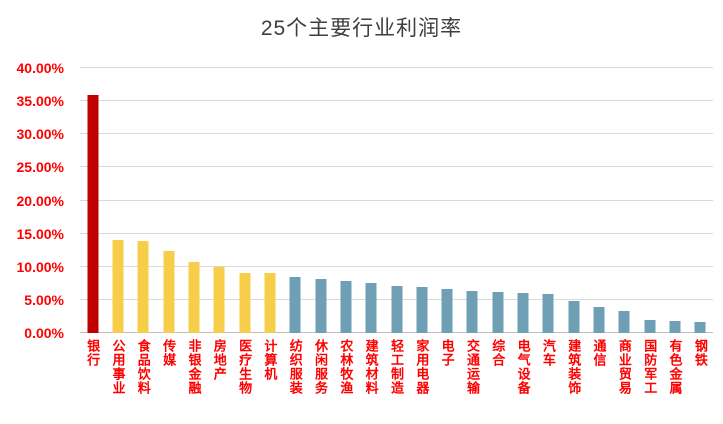  Describe the element at coordinates (523, 367) in the screenshot. I see `x-axis-category-label: 电气设备` at that location.